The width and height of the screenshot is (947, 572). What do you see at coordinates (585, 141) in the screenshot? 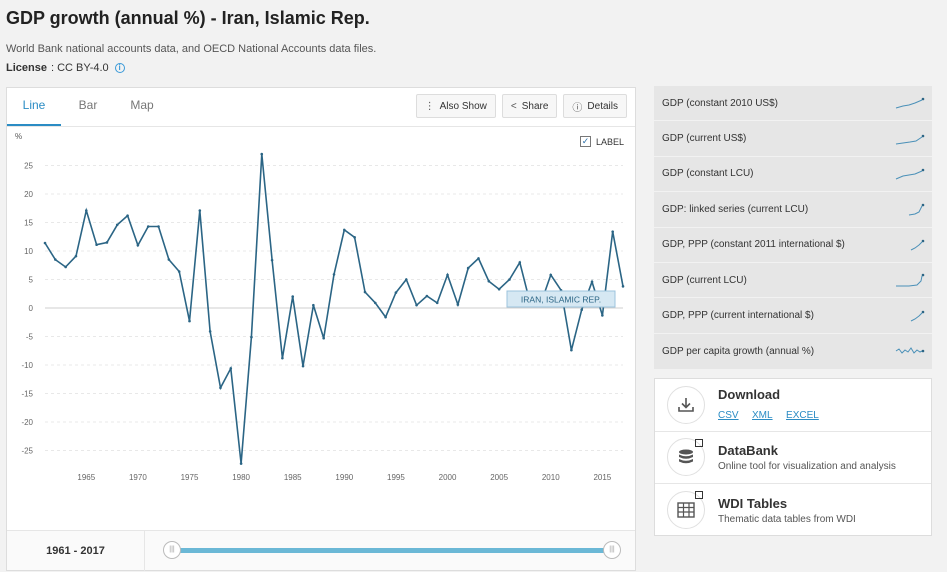
I see `checkbox-icon: ✓` at bounding box center [585, 141].